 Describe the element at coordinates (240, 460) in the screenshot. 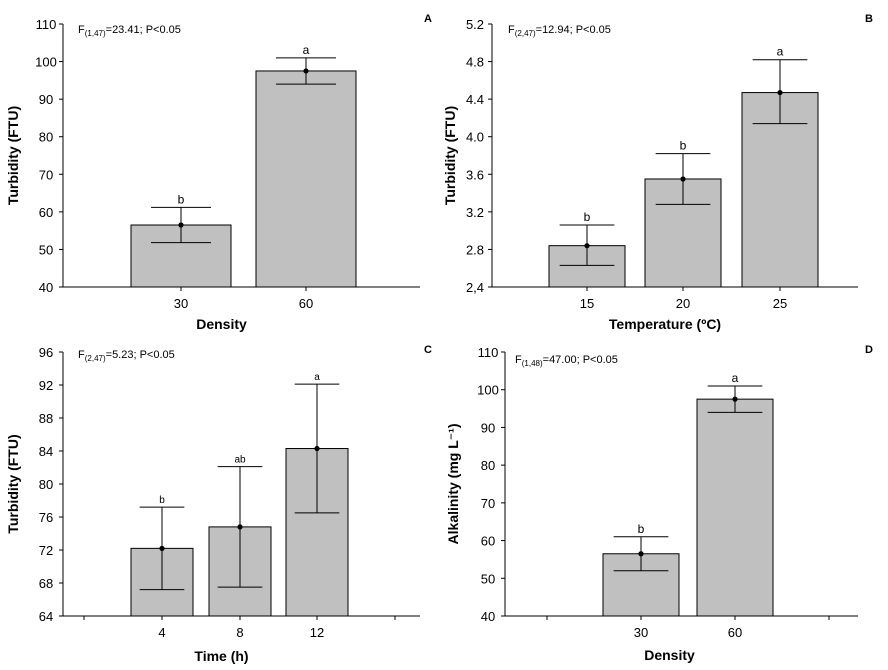

I see `significance-letter: ab` at that location.